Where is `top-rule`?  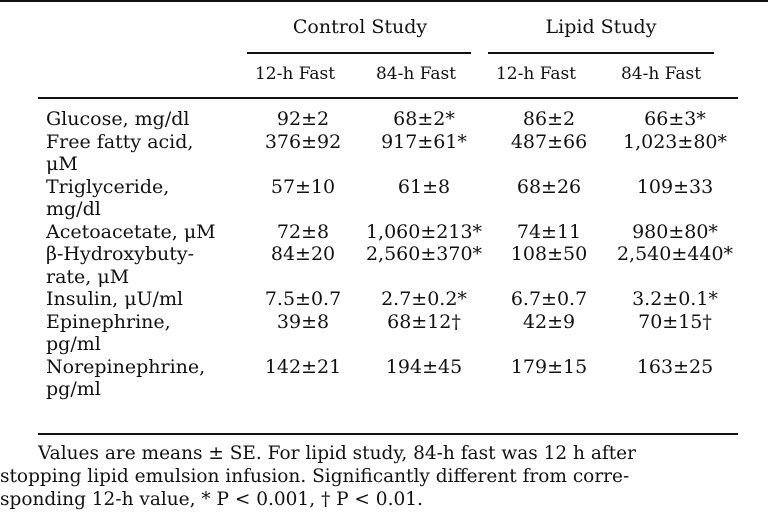
top-rule is located at coordinates (384, 1).